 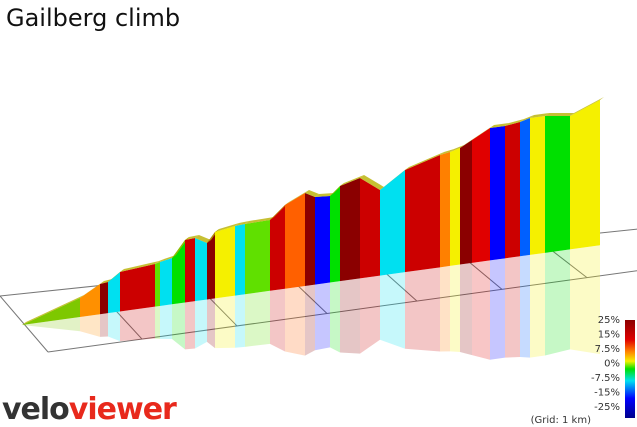 I want to click on colorbar-label: 25%, so click(x=609, y=320).